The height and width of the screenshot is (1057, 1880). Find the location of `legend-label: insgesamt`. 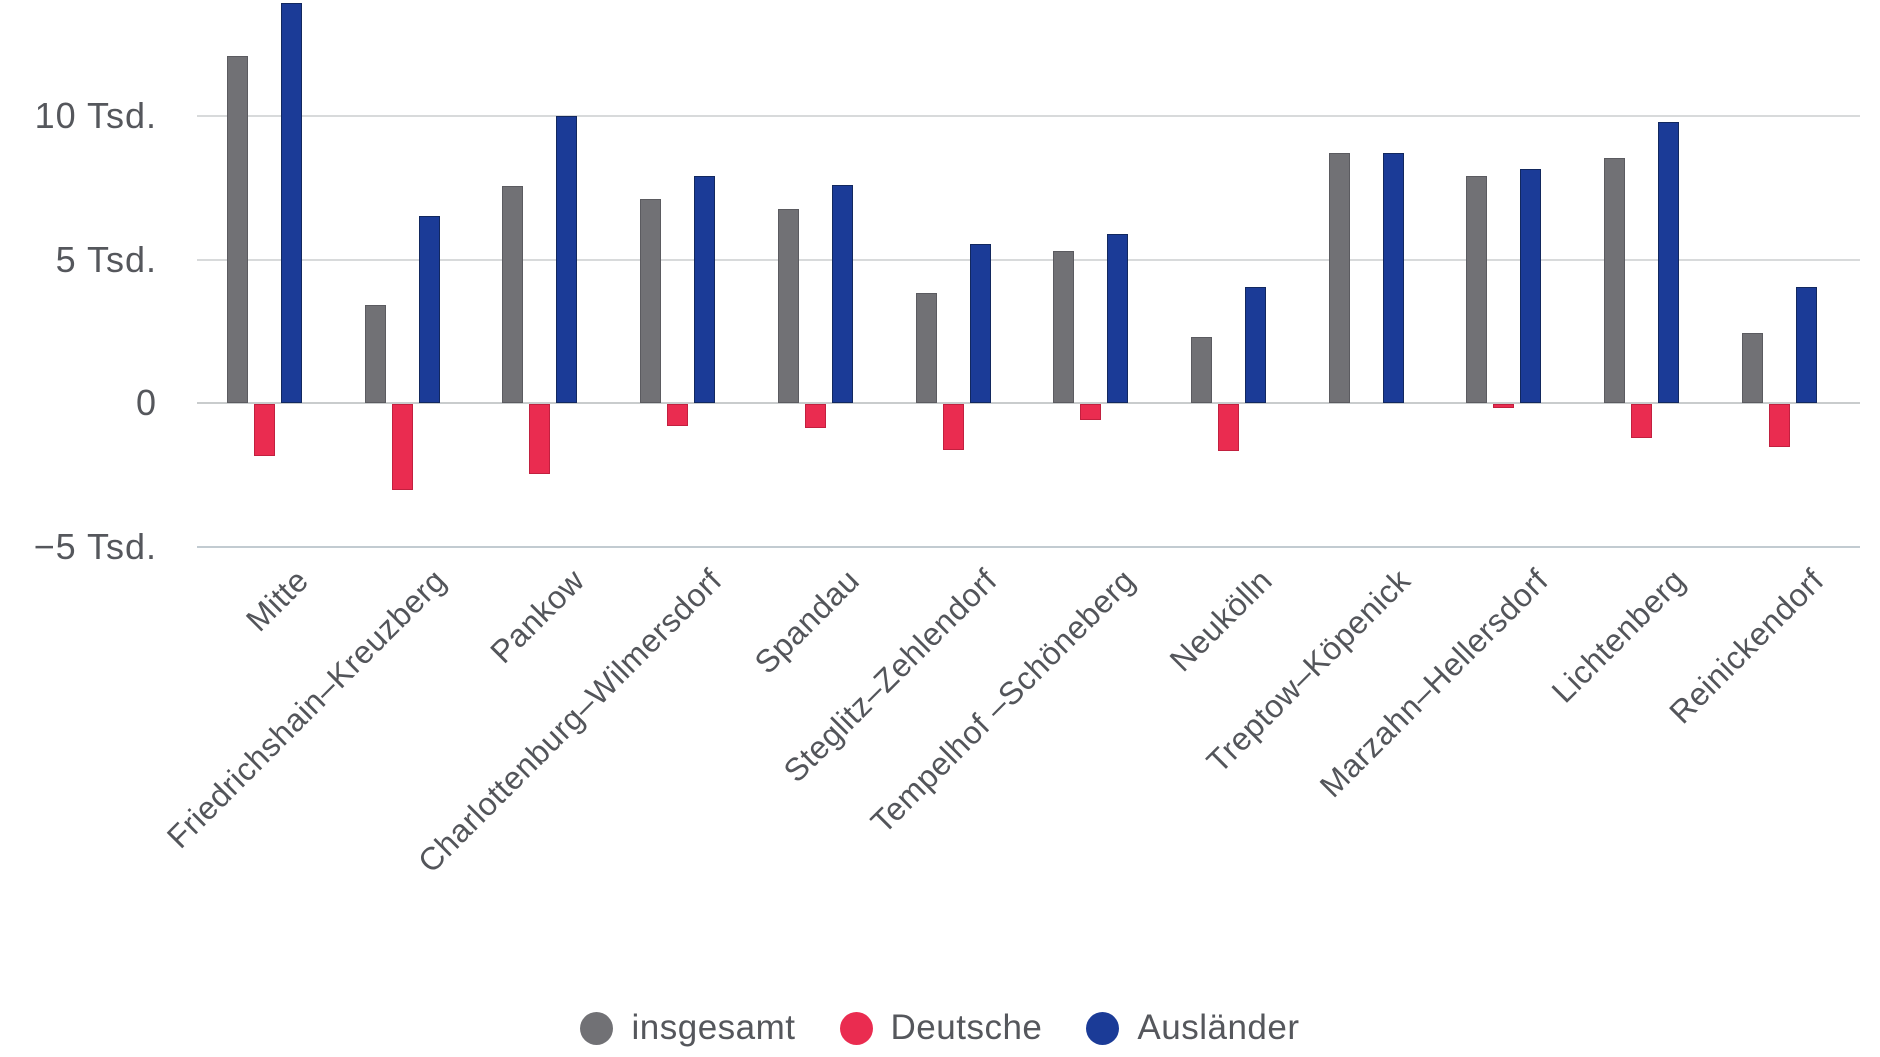

legend-label: insgesamt is located at coordinates (713, 1027).